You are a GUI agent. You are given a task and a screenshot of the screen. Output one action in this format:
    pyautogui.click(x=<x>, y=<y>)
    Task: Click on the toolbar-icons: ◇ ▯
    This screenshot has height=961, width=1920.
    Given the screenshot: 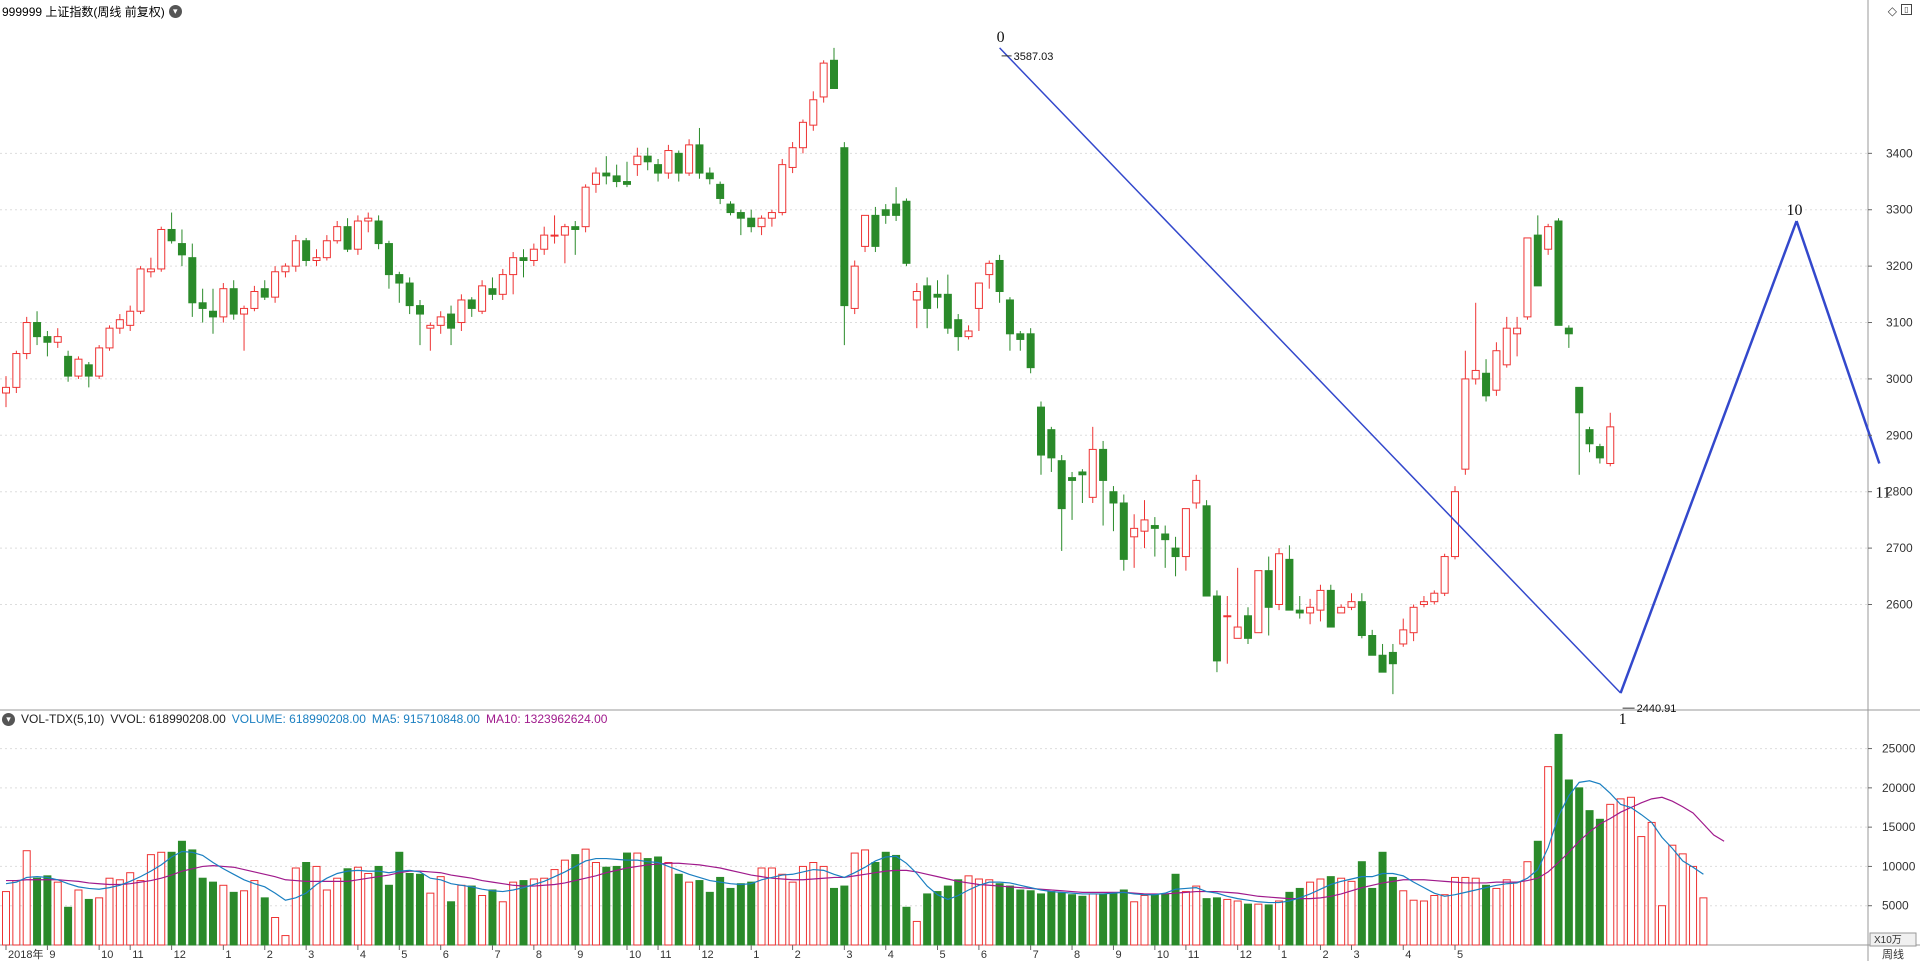 What is the action you would take?
    pyautogui.click(x=1900, y=11)
    